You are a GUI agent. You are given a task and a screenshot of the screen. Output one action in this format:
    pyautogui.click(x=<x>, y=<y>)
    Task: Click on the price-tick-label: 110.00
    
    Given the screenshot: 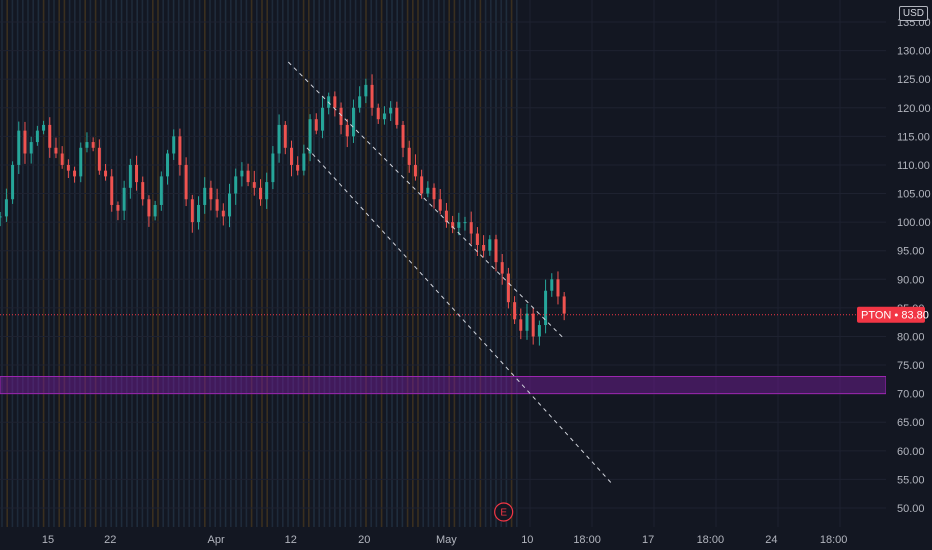 What is the action you would take?
    pyautogui.click(x=913, y=166)
    